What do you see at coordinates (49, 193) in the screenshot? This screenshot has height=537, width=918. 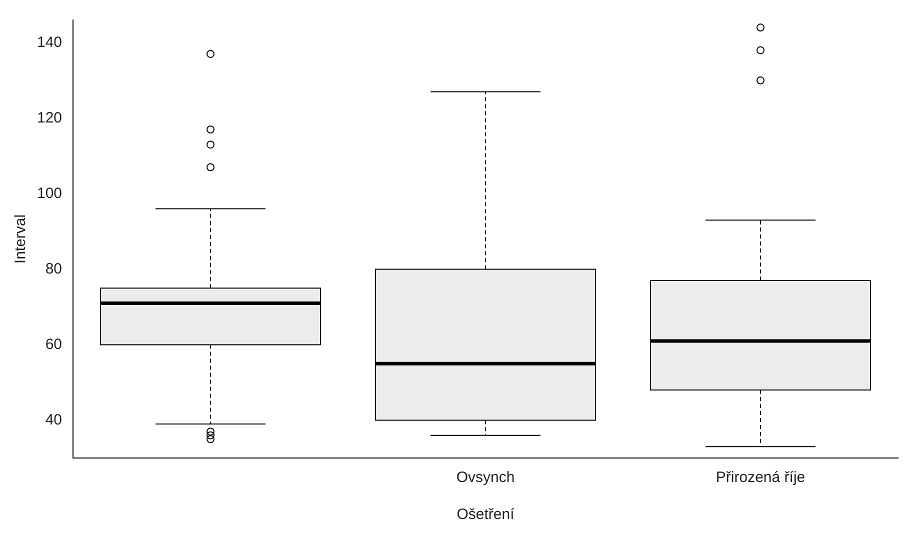 I see `y-tick-label: 100` at bounding box center [49, 193].